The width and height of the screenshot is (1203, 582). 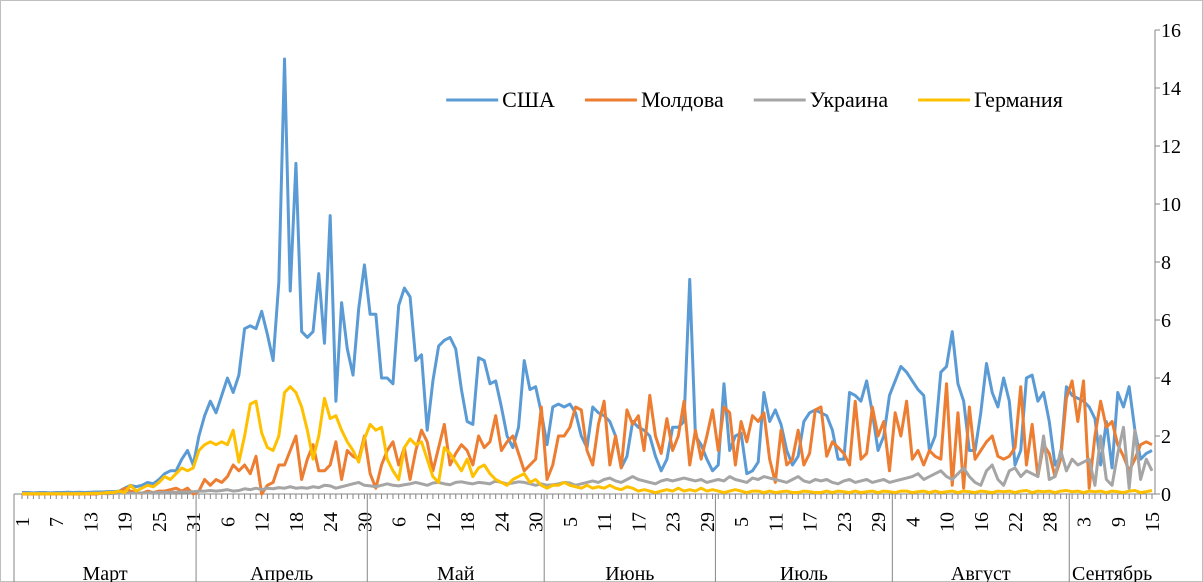 What do you see at coordinates (528, 99) in the screenshot?
I see `legend-label: США` at bounding box center [528, 99].